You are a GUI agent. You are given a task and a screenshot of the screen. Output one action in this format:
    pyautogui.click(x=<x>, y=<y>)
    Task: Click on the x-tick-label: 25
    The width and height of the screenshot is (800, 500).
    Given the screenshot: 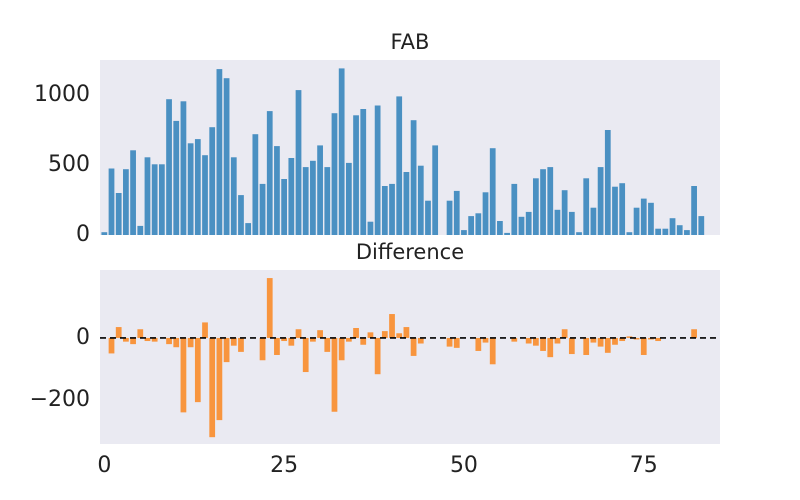 What is the action you would take?
    pyautogui.click(x=284, y=465)
    